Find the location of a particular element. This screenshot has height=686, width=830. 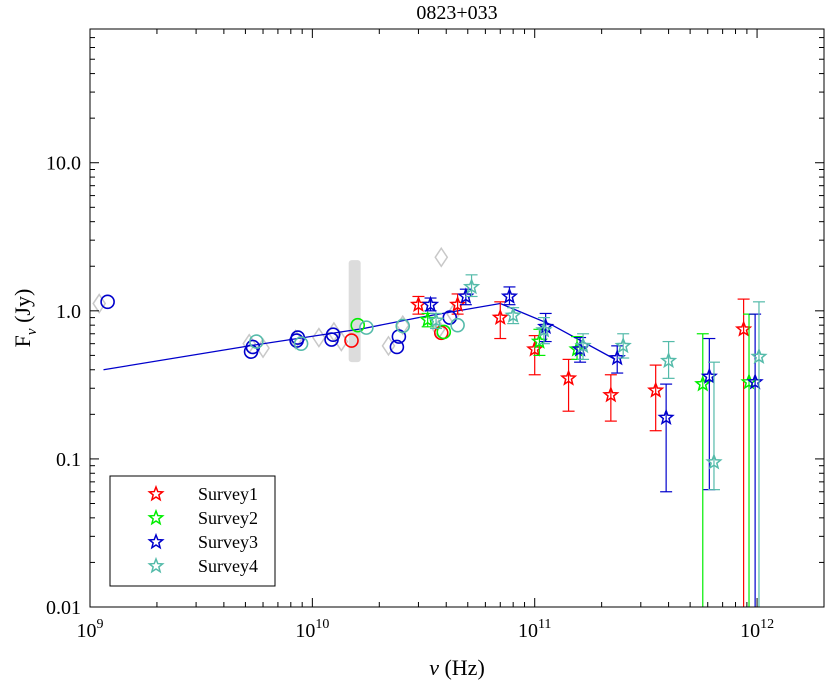

x-tick-label: 1012 is located at coordinates (757, 629).